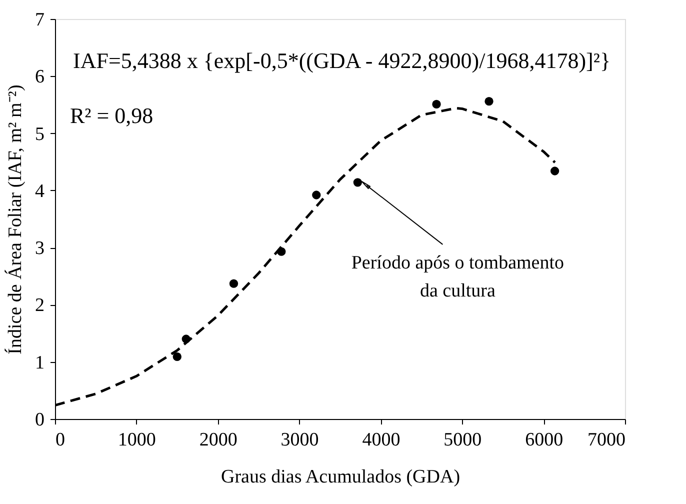 The height and width of the screenshot is (504, 686). What do you see at coordinates (218, 440) in the screenshot?
I see `x-tick-label: 2000` at bounding box center [218, 440].